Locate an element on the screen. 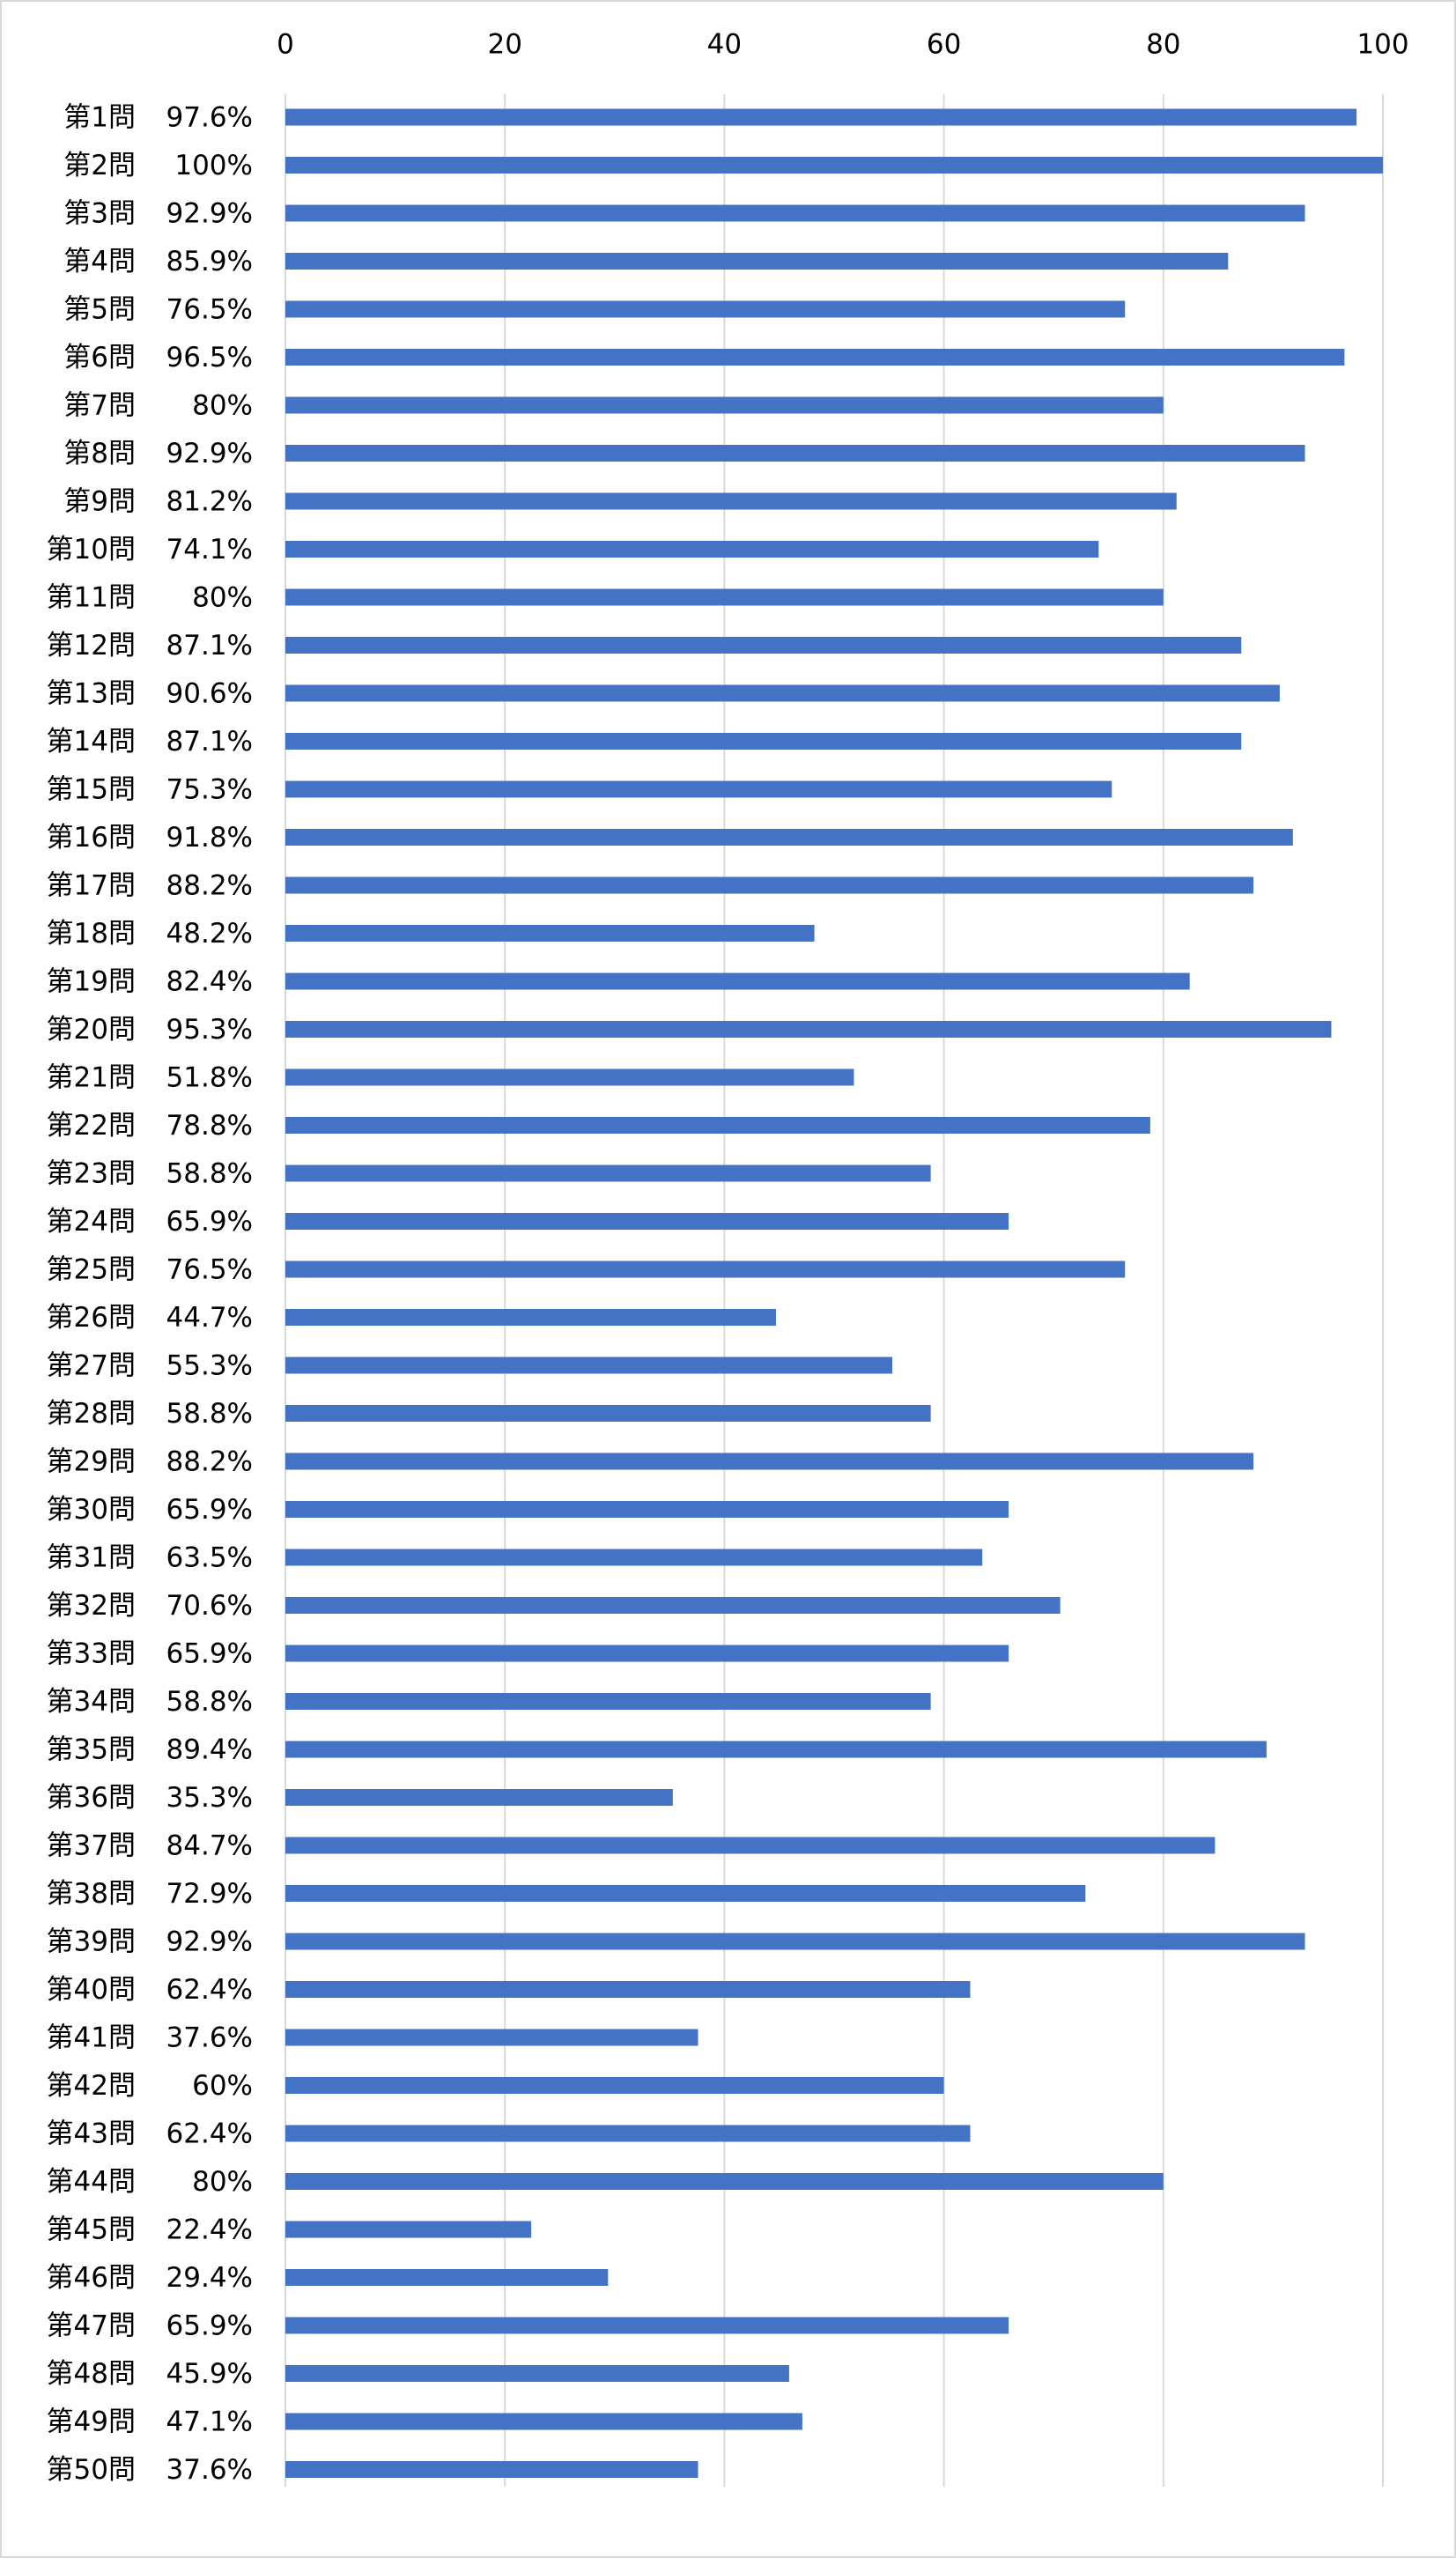  value-label: 82.4% is located at coordinates (209, 982).